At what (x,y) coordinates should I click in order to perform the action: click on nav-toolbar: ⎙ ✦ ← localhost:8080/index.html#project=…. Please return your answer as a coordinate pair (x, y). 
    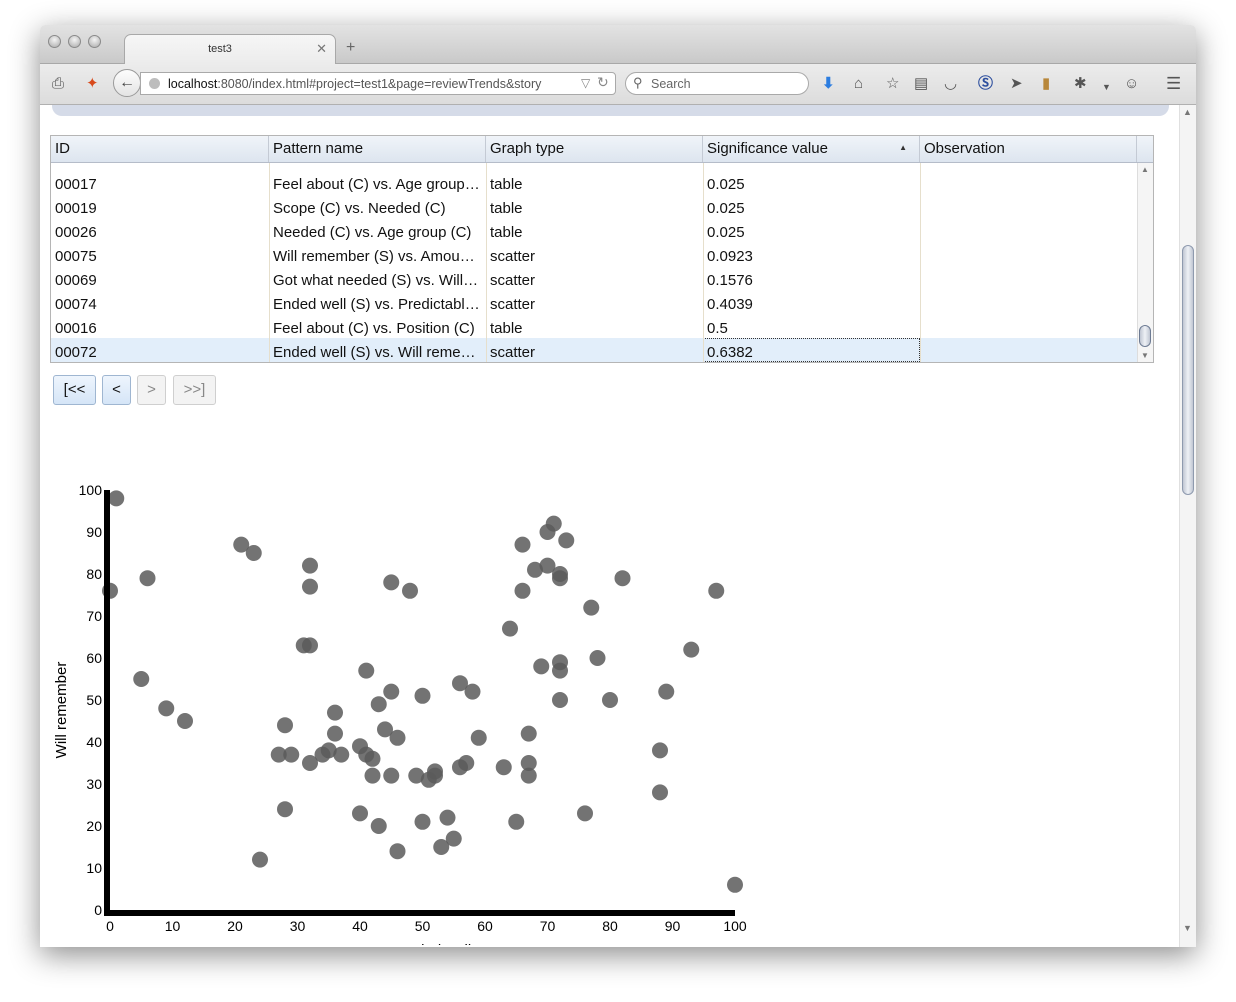
    Looking at the image, I should click on (618, 84).